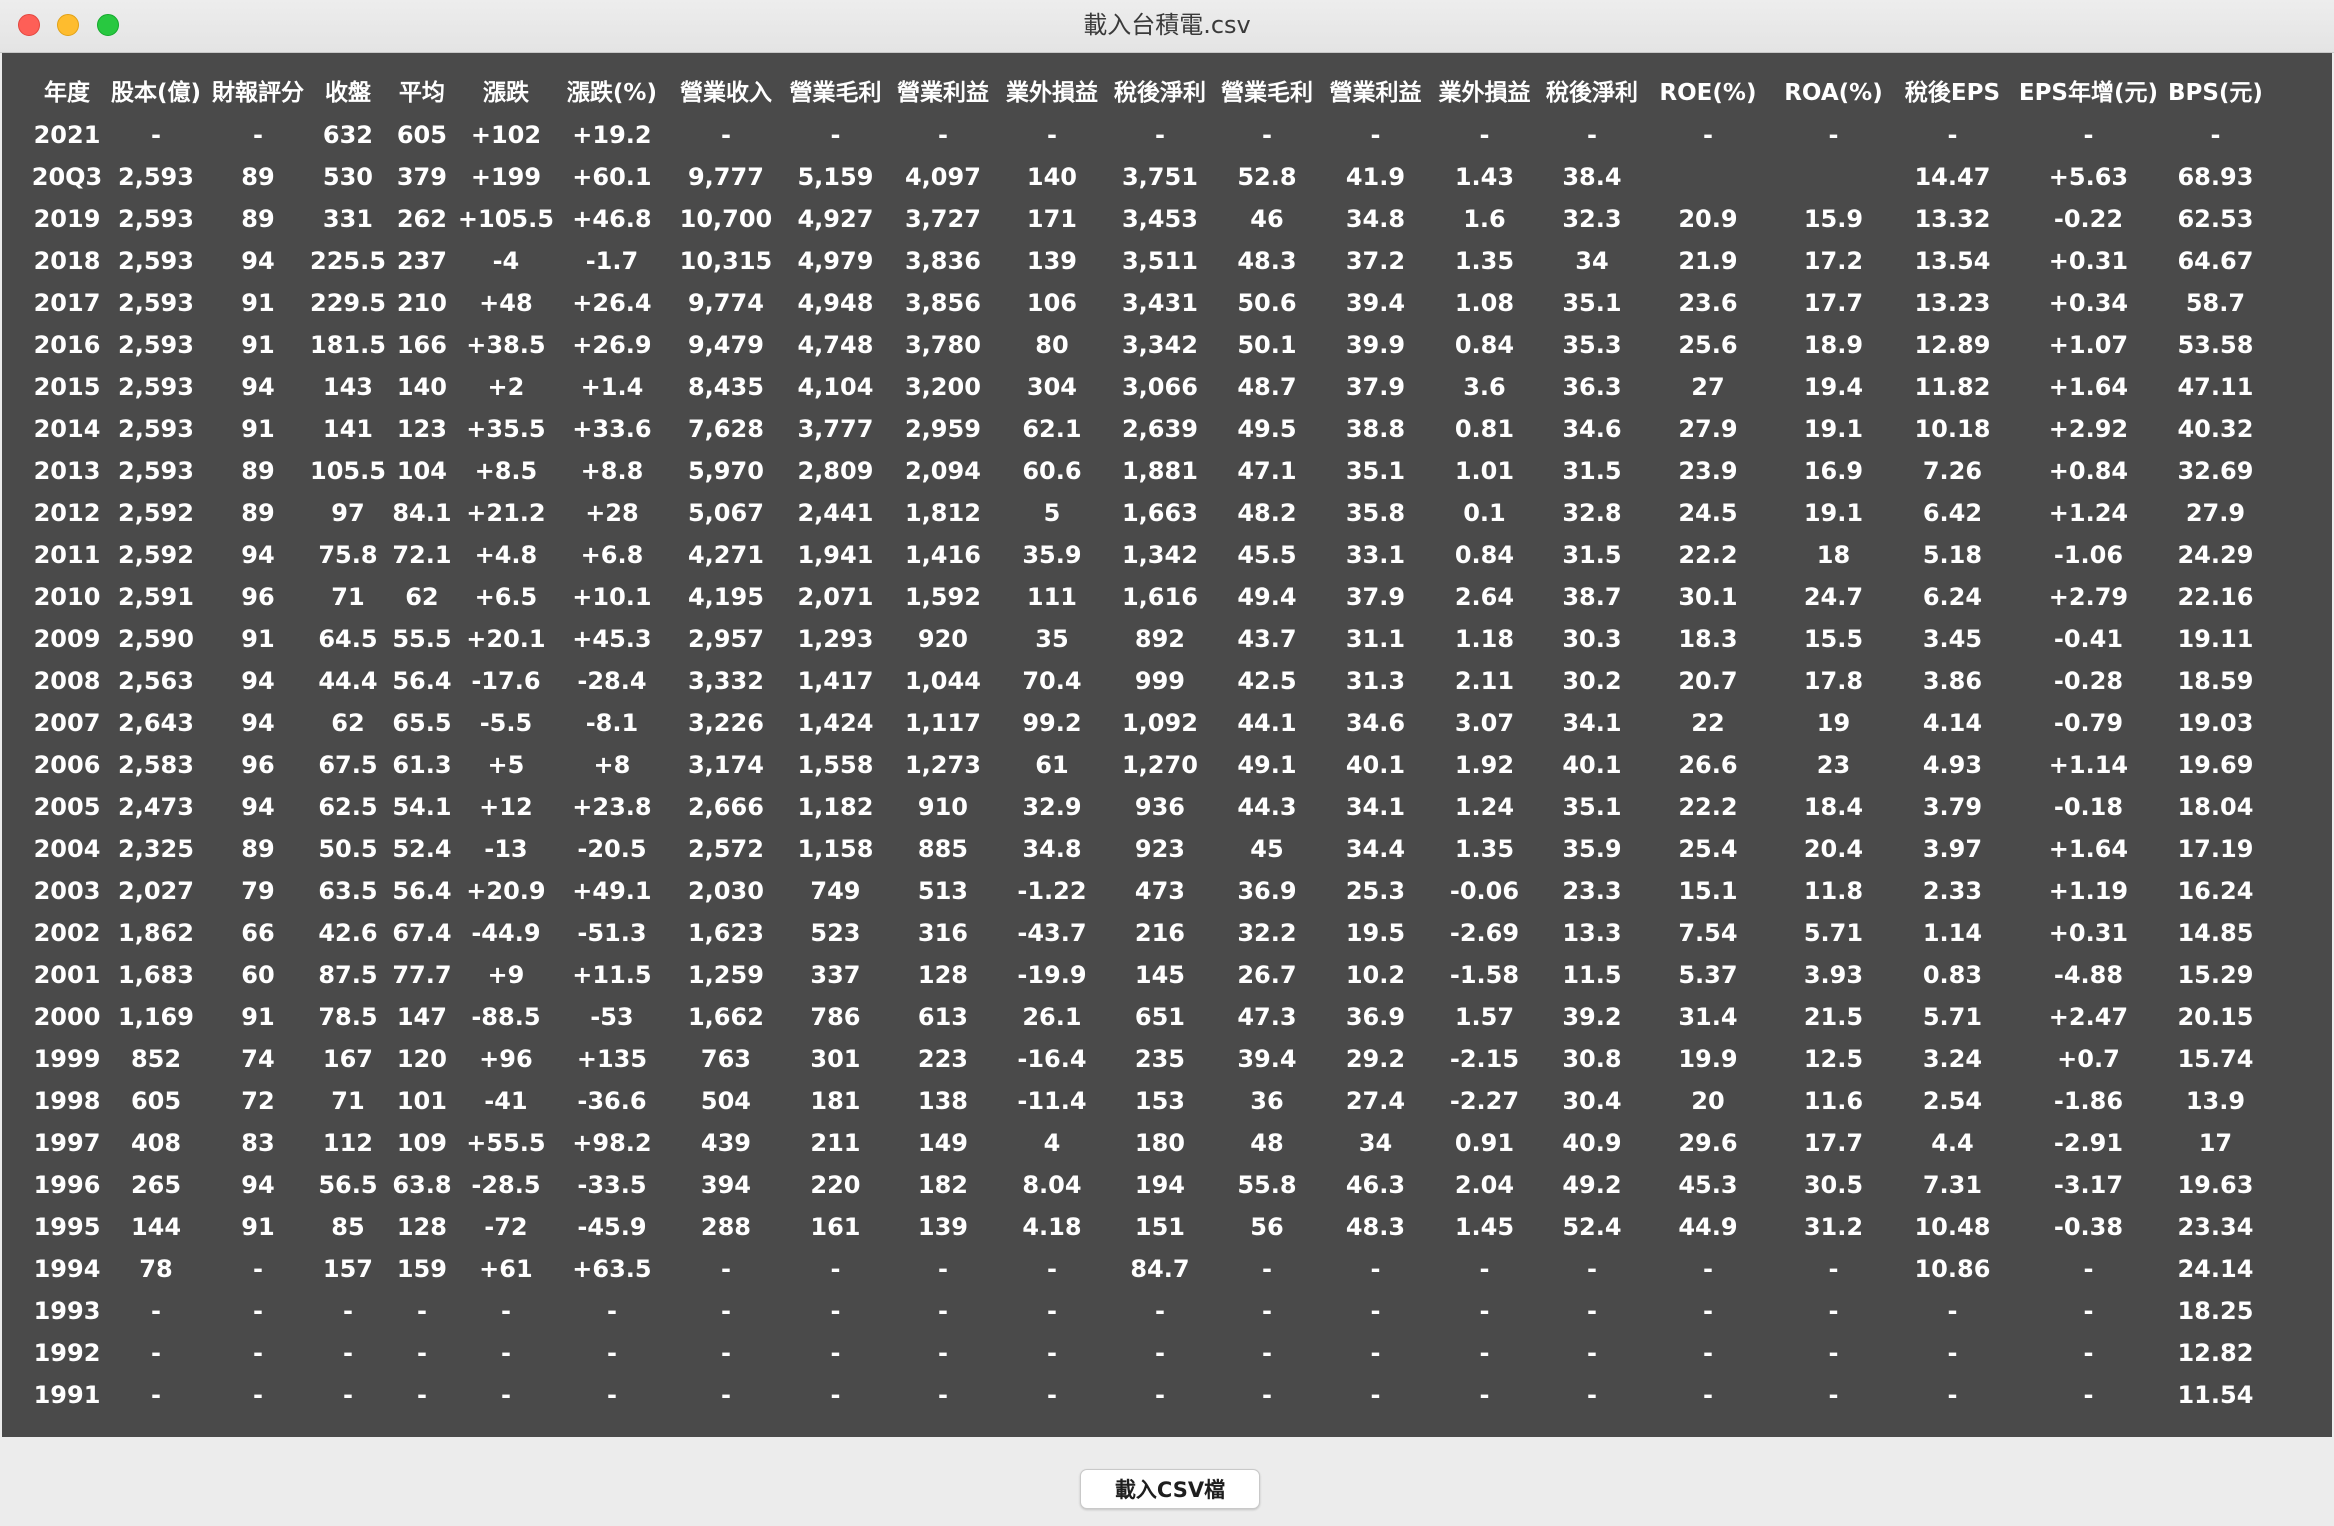  I want to click on column-header: 漲跌(%), so click(611, 93).